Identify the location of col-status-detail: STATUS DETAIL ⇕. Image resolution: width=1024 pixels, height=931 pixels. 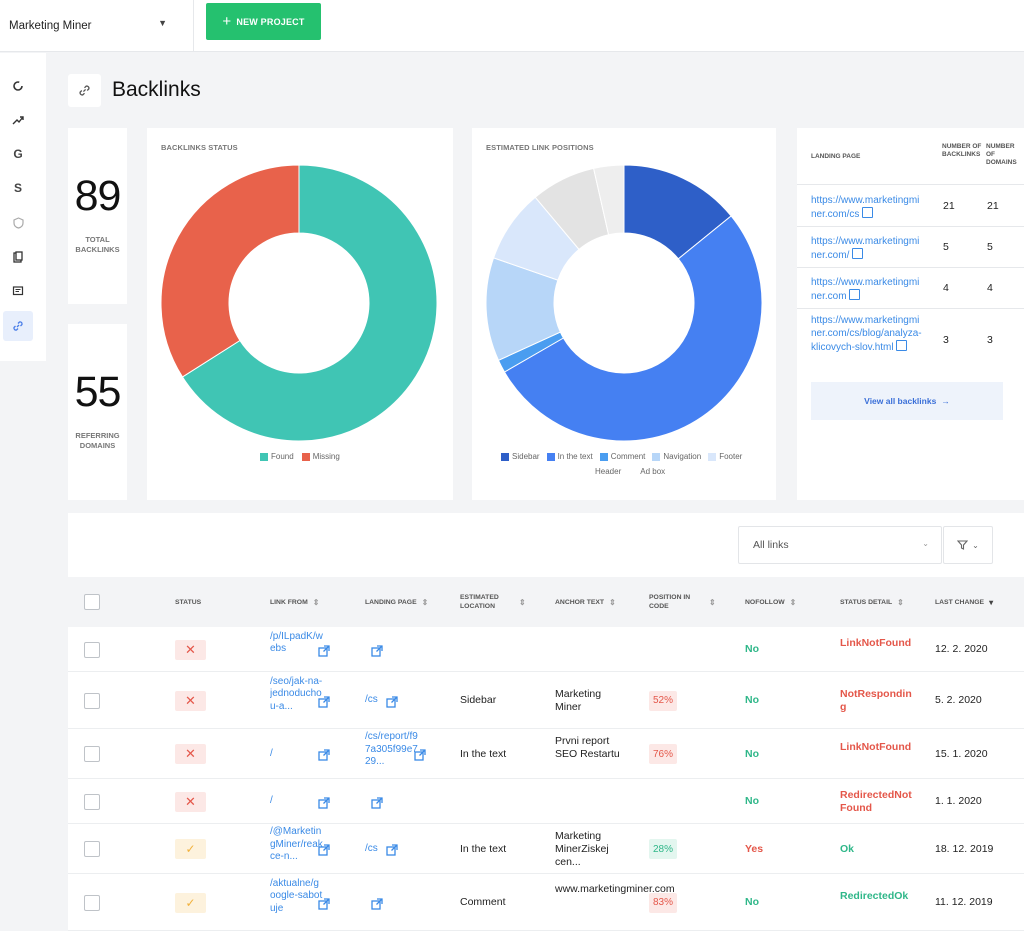
(872, 602).